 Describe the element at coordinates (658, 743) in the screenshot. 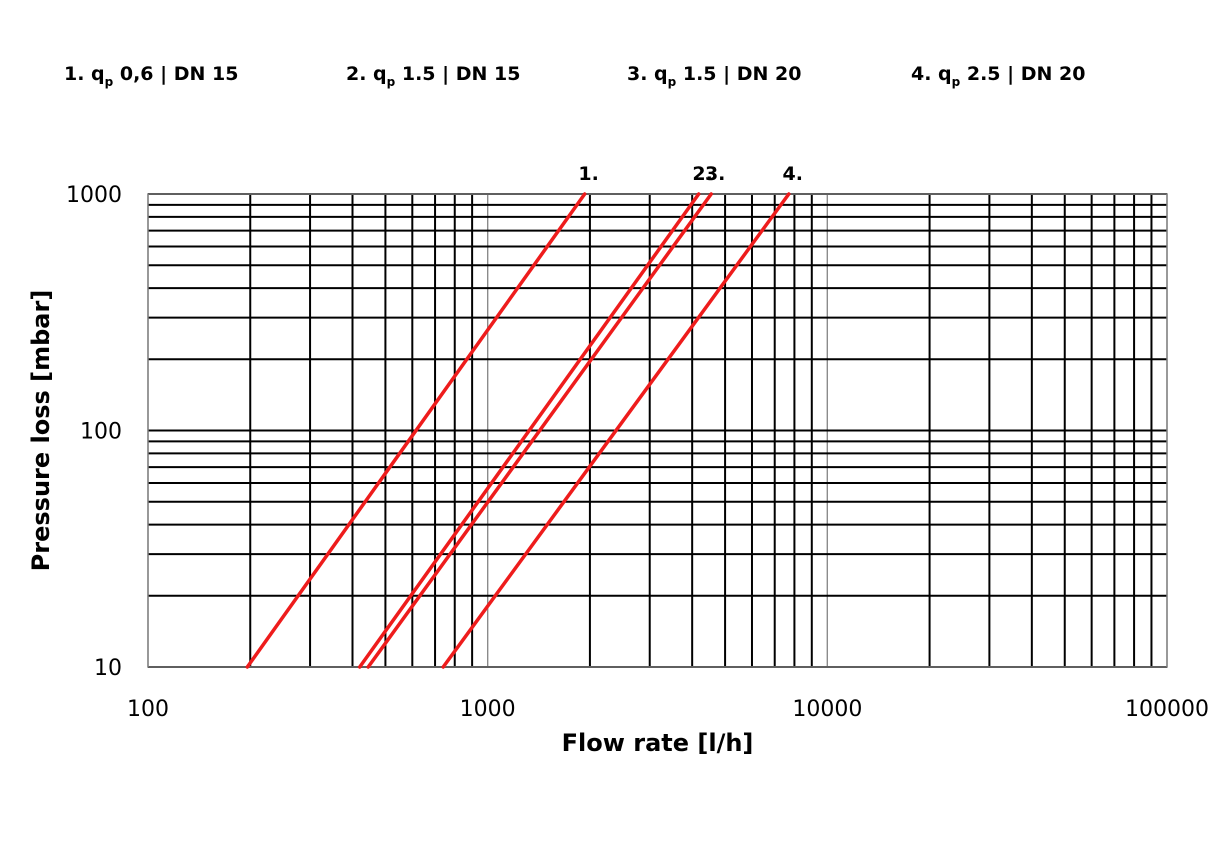

I see `x-axis-title: Flow rate [l/h]` at that location.